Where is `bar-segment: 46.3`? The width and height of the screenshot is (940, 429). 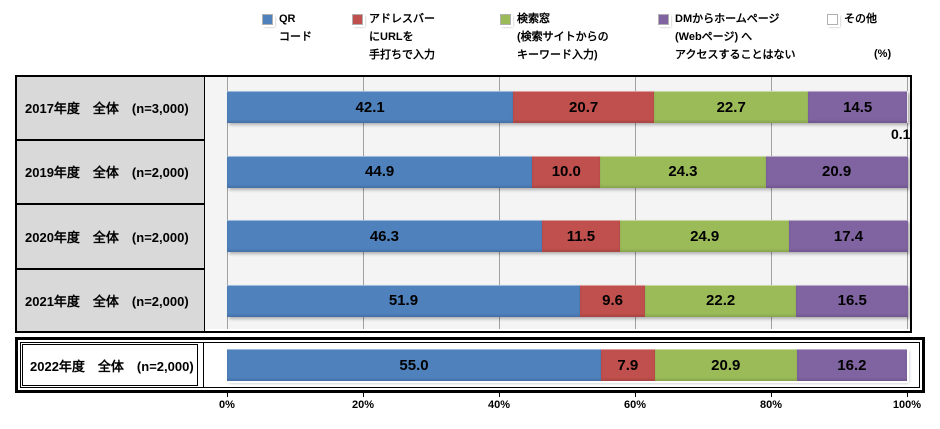 bar-segment: 46.3 is located at coordinates (384, 236).